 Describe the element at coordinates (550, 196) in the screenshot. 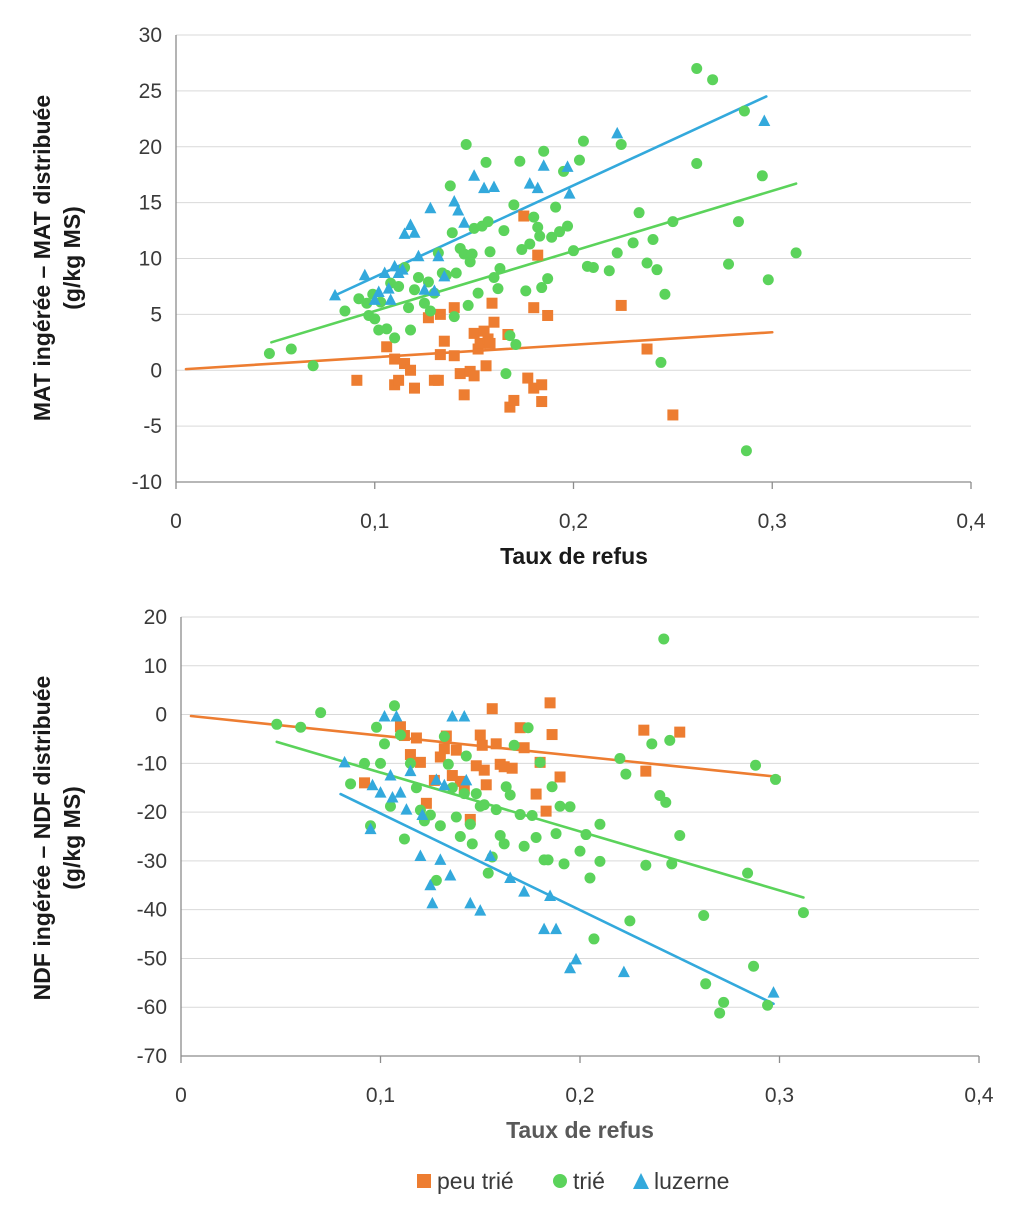

I see `trendline-luzerne` at that location.